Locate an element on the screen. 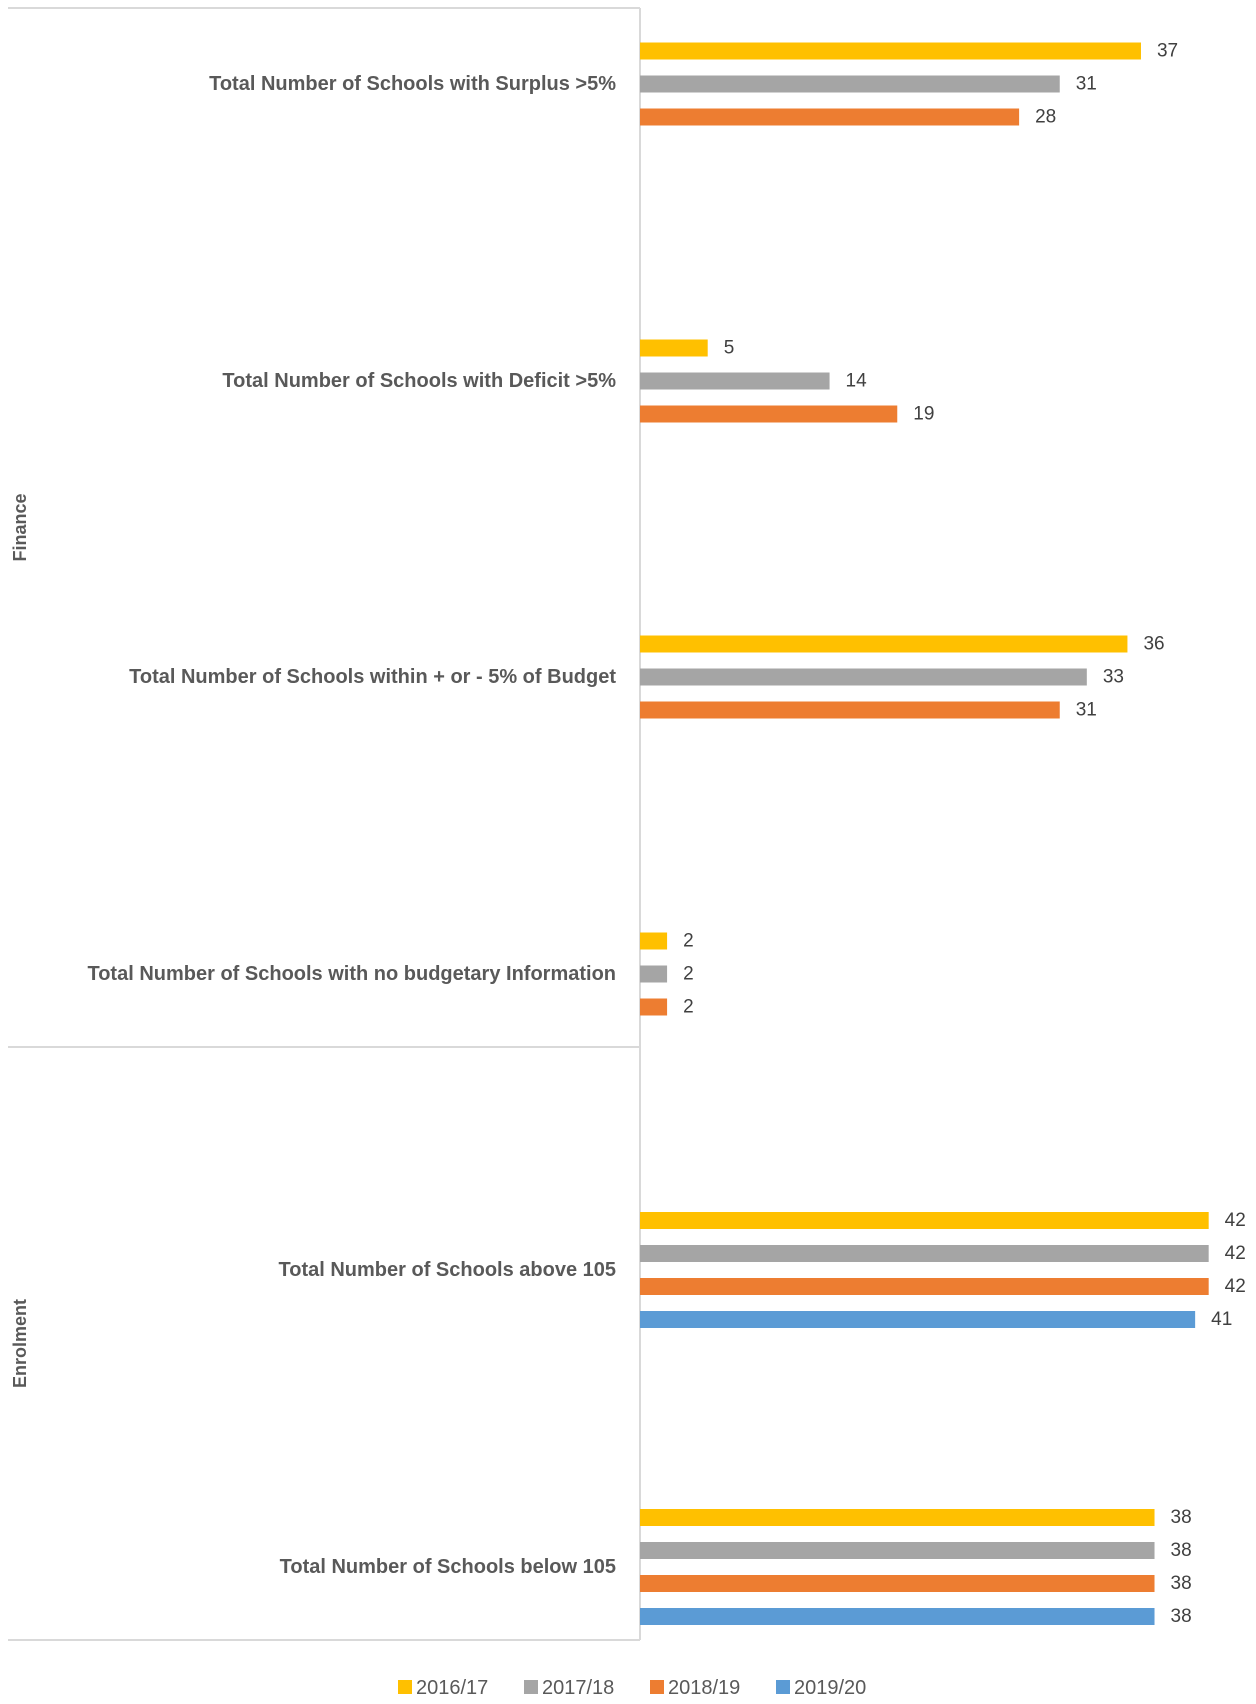 Image resolution: width=1256 pixels, height=1704 pixels. data-label: 5 is located at coordinates (729, 348).